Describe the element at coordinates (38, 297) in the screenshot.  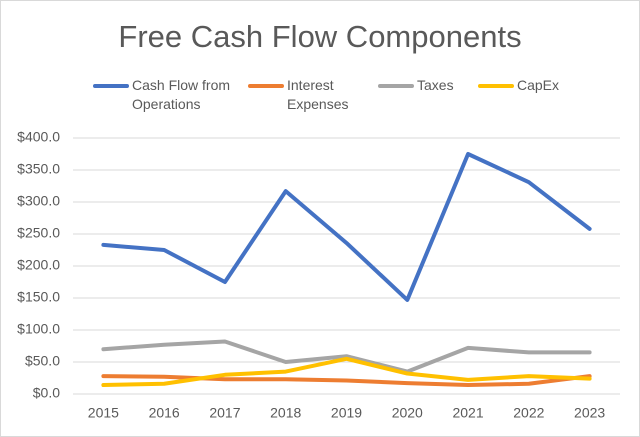
I see `y-tick-label: $150.0` at that location.